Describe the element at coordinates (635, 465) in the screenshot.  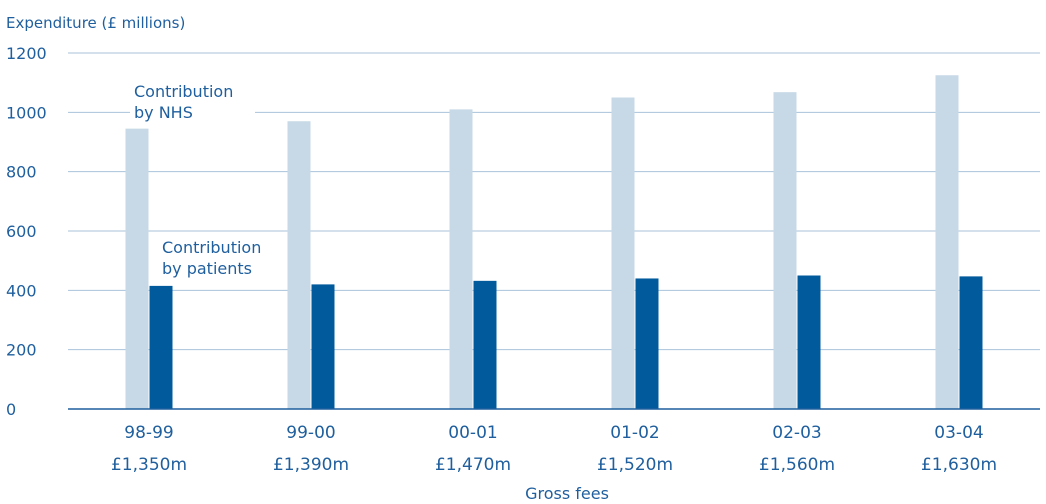
I see `x-gross-fee-label: £1,520m` at that location.